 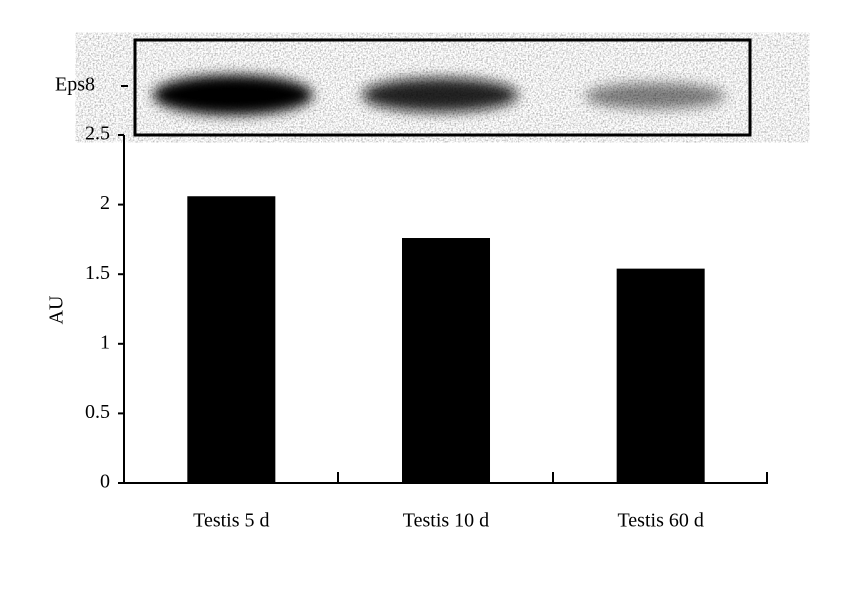 What do you see at coordinates (97, 412) in the screenshot?
I see `y-tick-label: 0.5` at bounding box center [97, 412].